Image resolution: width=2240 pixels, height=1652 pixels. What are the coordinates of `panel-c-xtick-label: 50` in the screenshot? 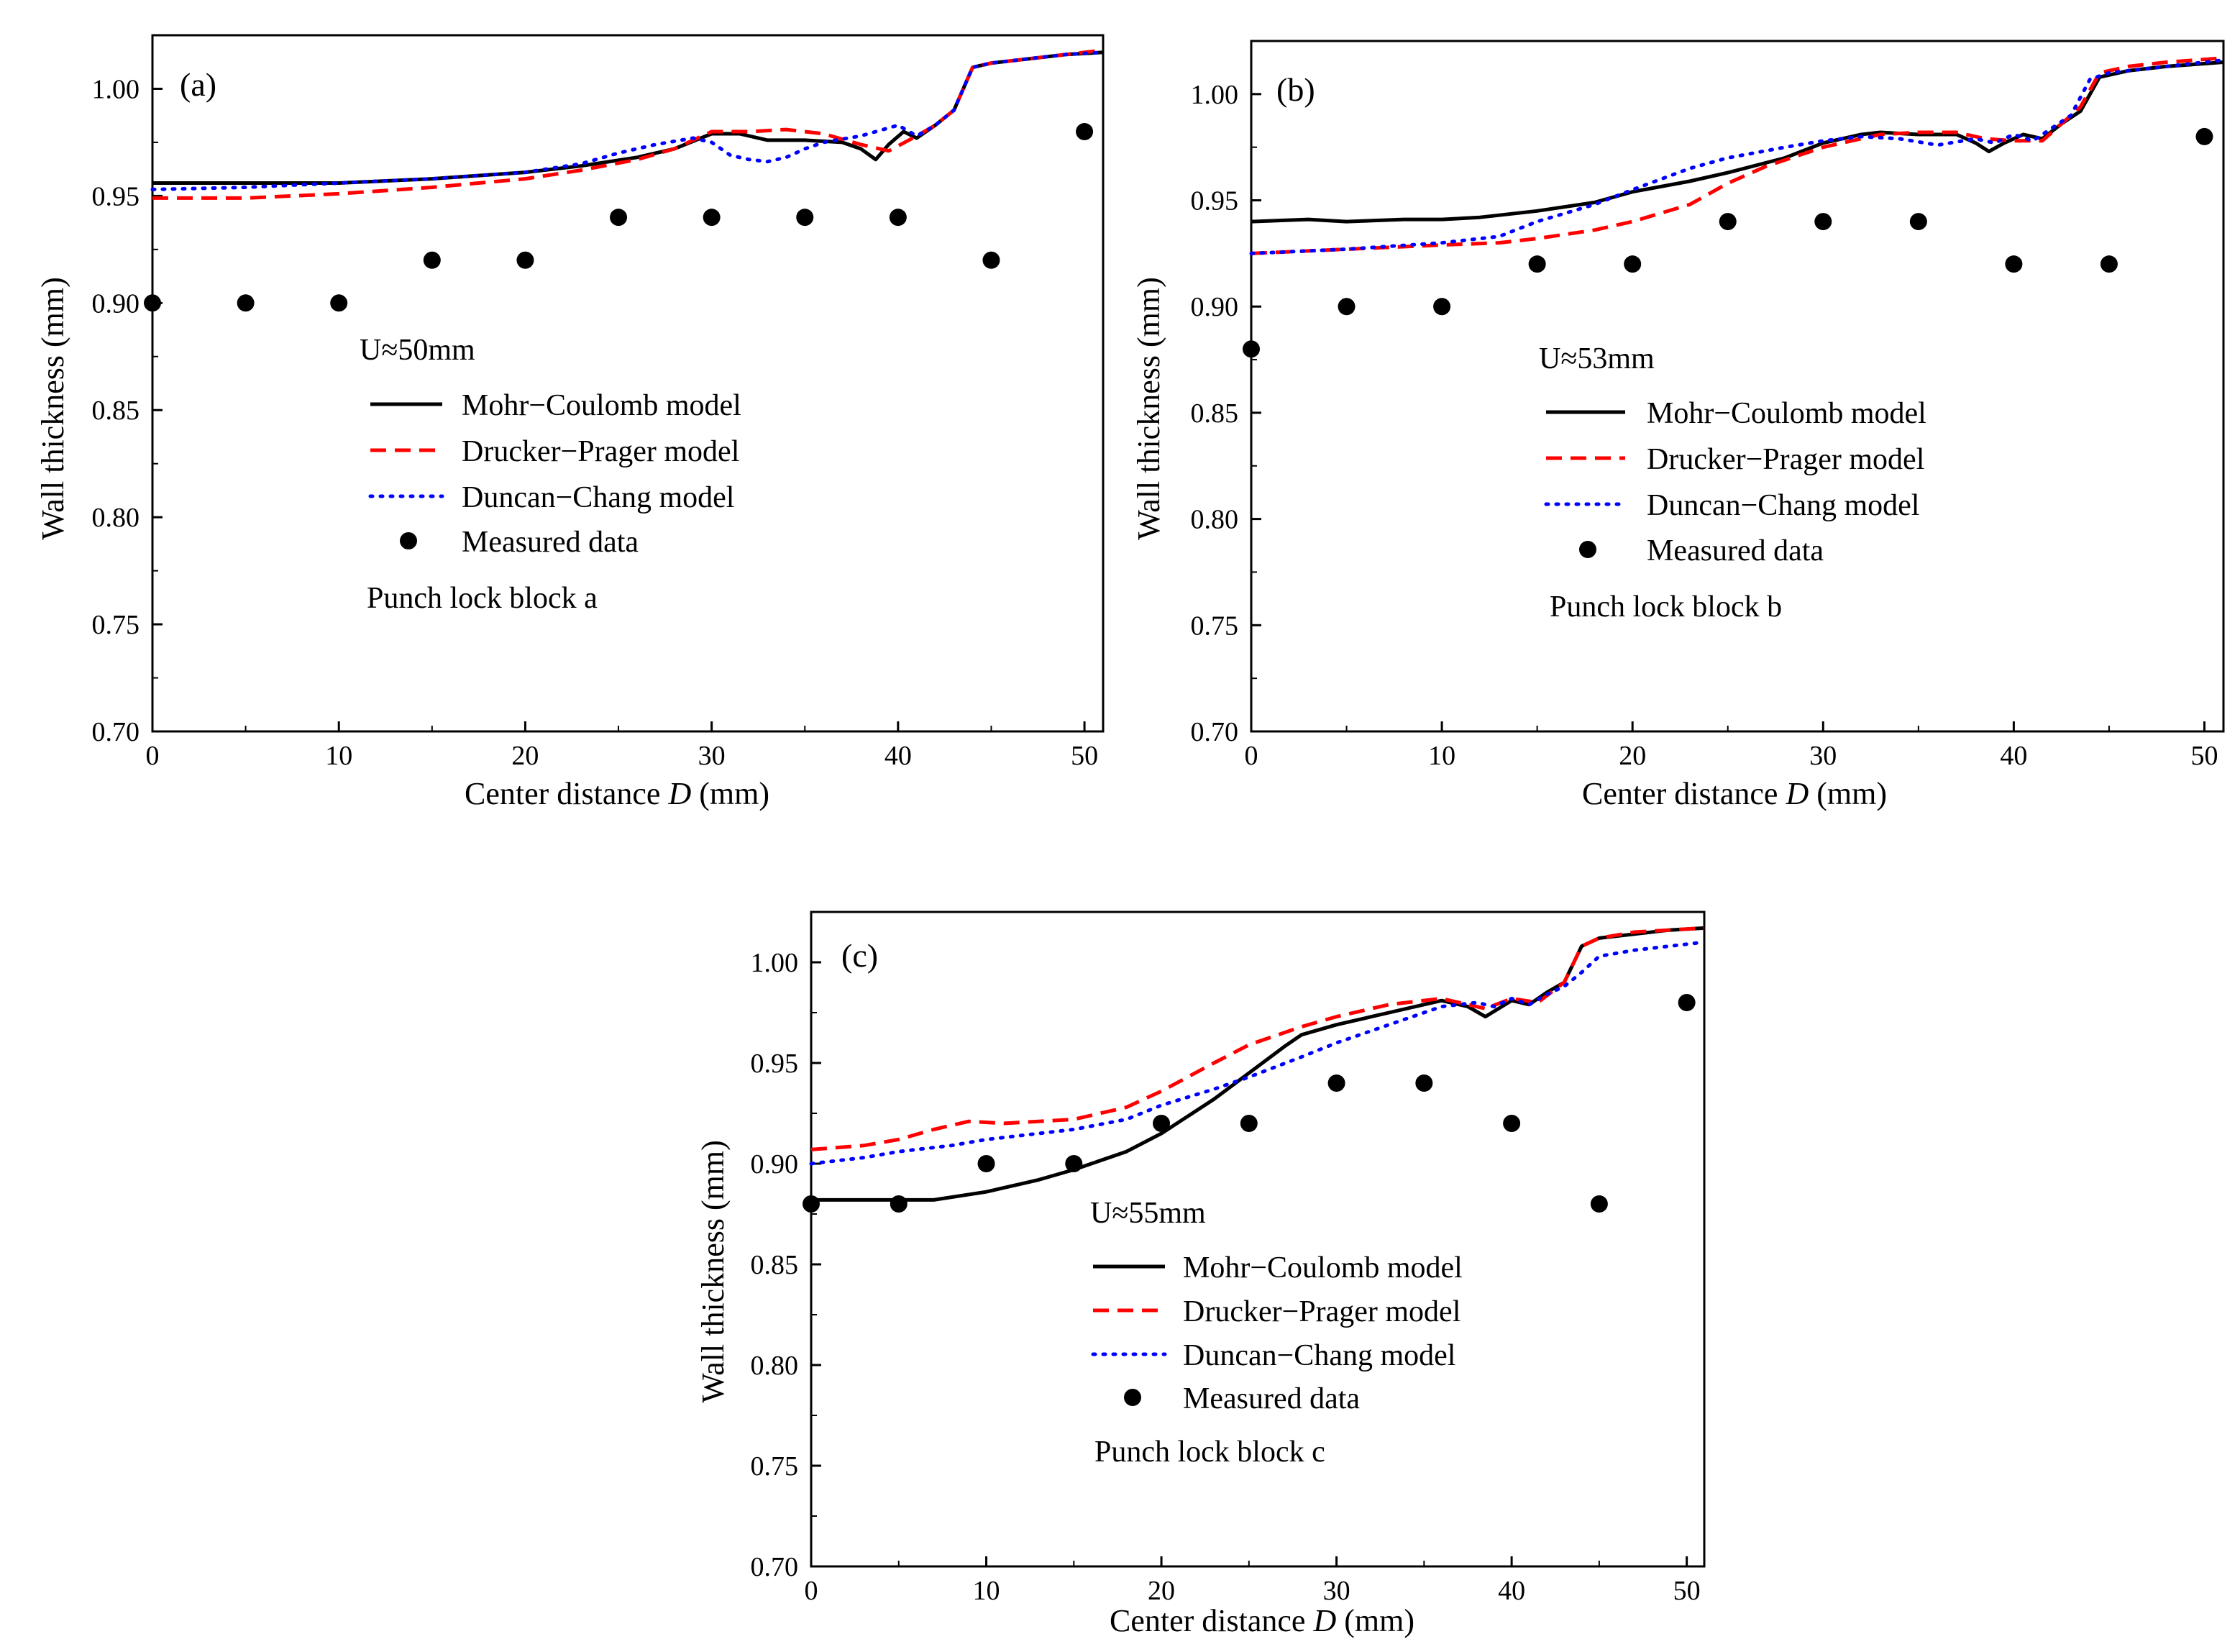 It's located at (1687, 1591).